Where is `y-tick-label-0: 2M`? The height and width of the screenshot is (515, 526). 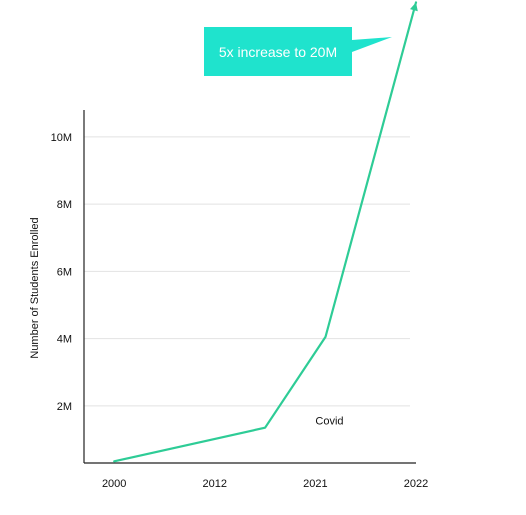
y-tick-label-0: 2M is located at coordinates (64, 407).